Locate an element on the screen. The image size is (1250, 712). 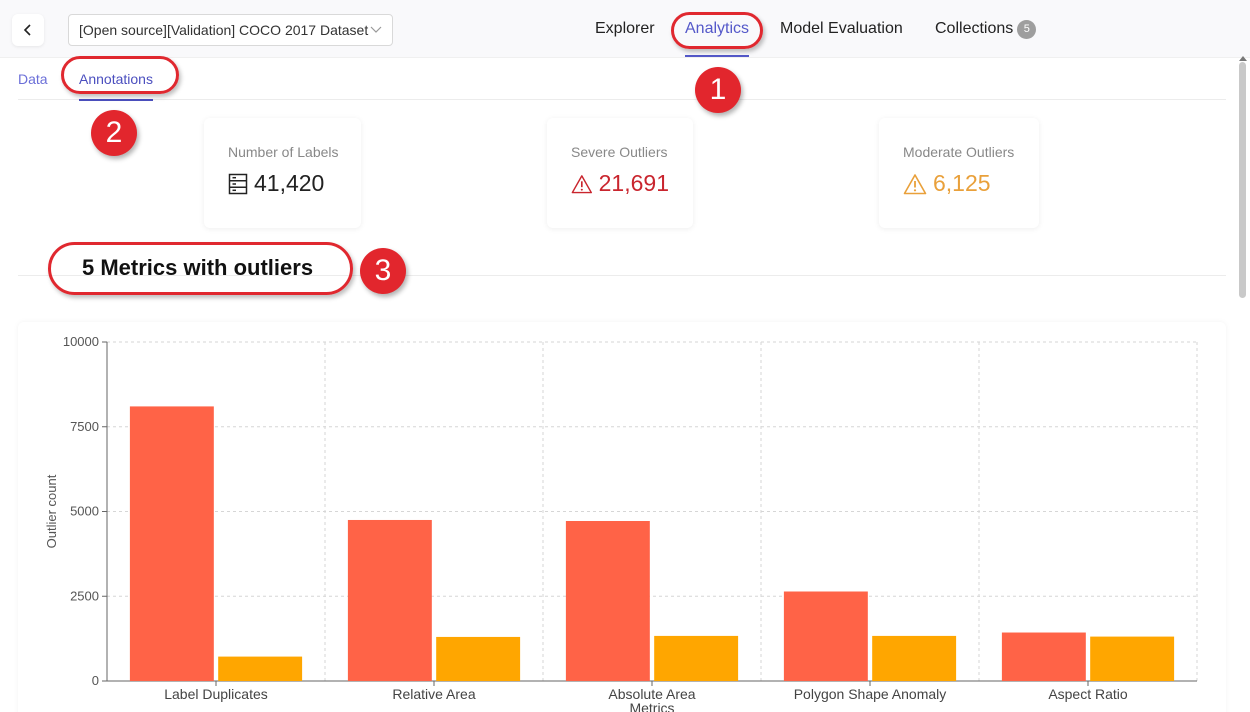
section-title: 5 Metrics with outliers is located at coordinates (198, 267).